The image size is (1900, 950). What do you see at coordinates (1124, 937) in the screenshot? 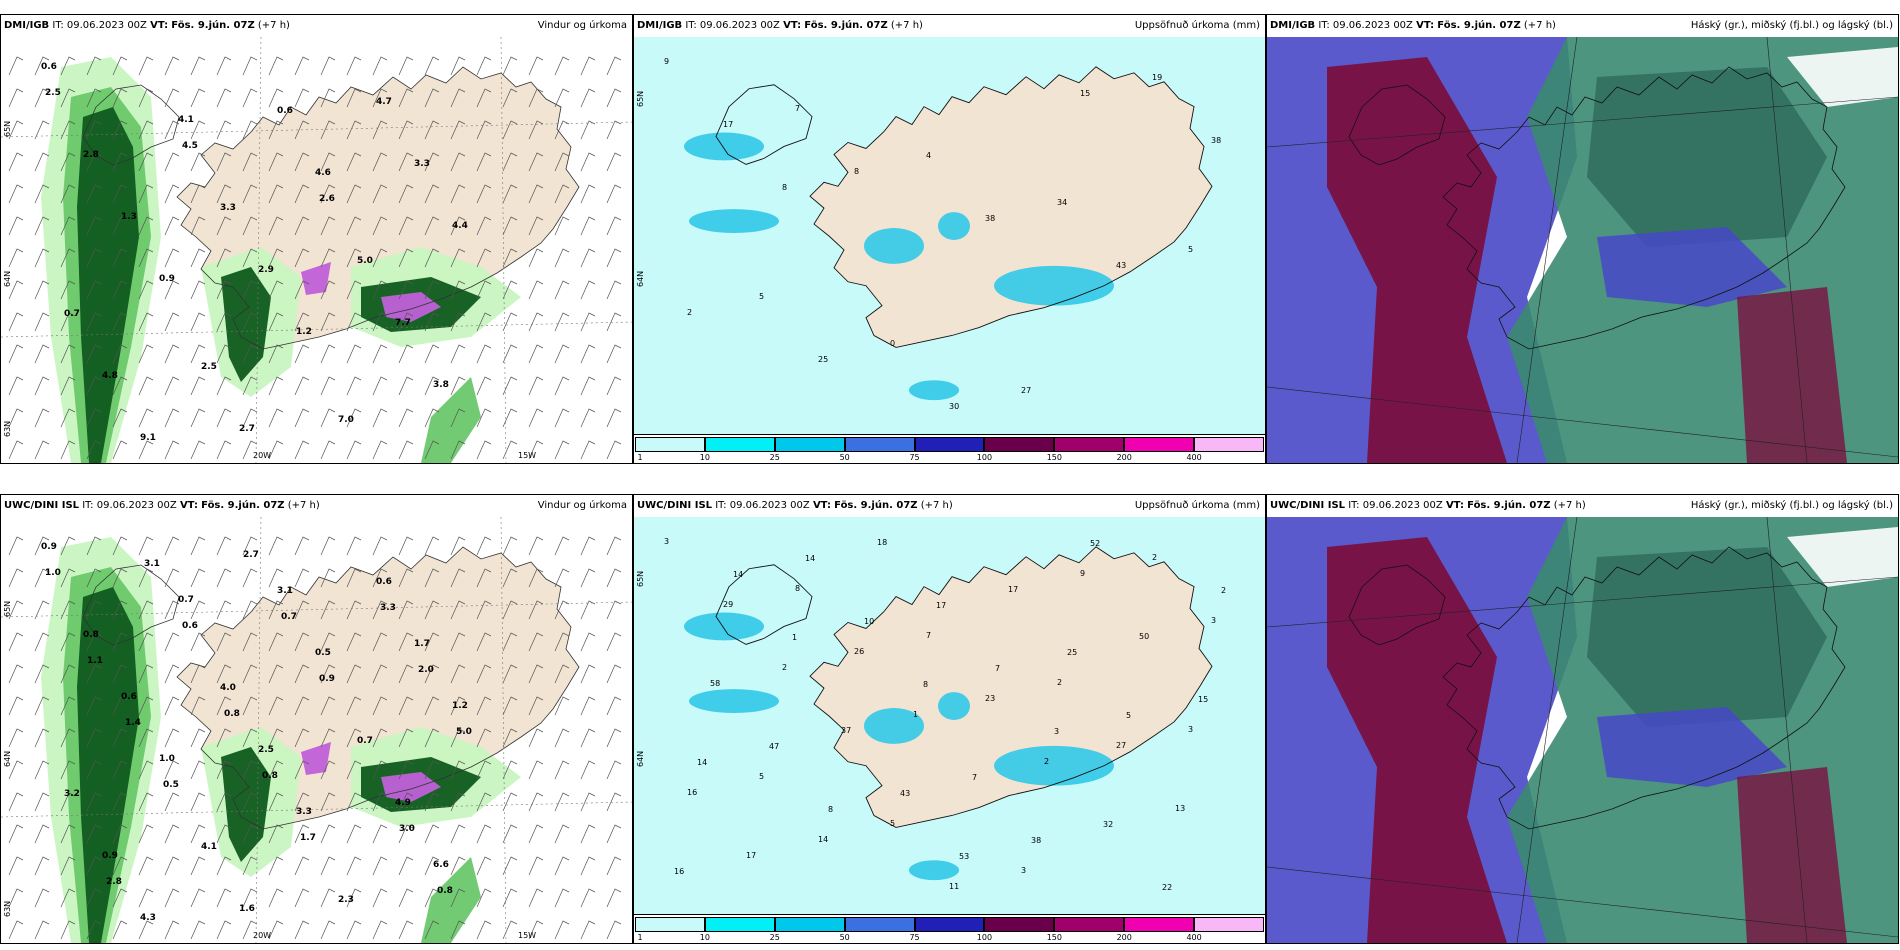
I see `colorbar-tick: 200` at bounding box center [1124, 937].